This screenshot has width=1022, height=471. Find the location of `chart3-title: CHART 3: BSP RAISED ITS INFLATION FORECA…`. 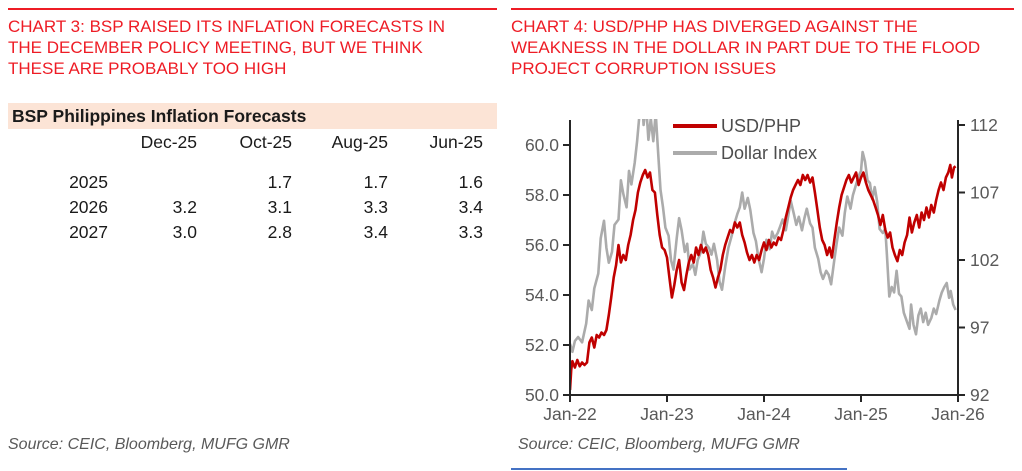

chart3-title: CHART 3: BSP RAISED ITS INFLATION FORECA… is located at coordinates (252, 47).